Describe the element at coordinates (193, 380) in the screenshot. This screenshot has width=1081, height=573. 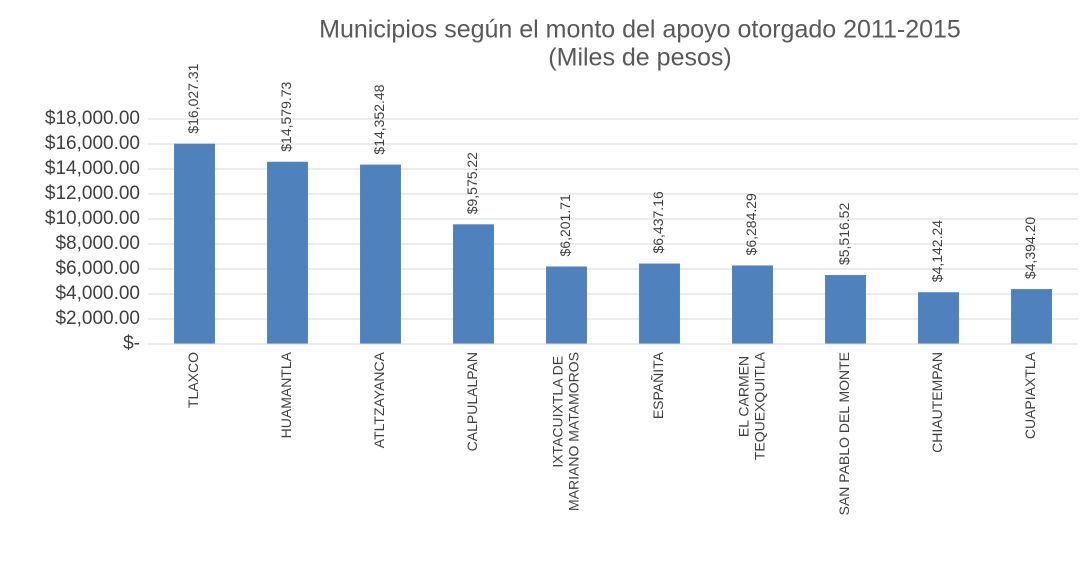
I see `x-tick-label: TLAXCO` at that location.